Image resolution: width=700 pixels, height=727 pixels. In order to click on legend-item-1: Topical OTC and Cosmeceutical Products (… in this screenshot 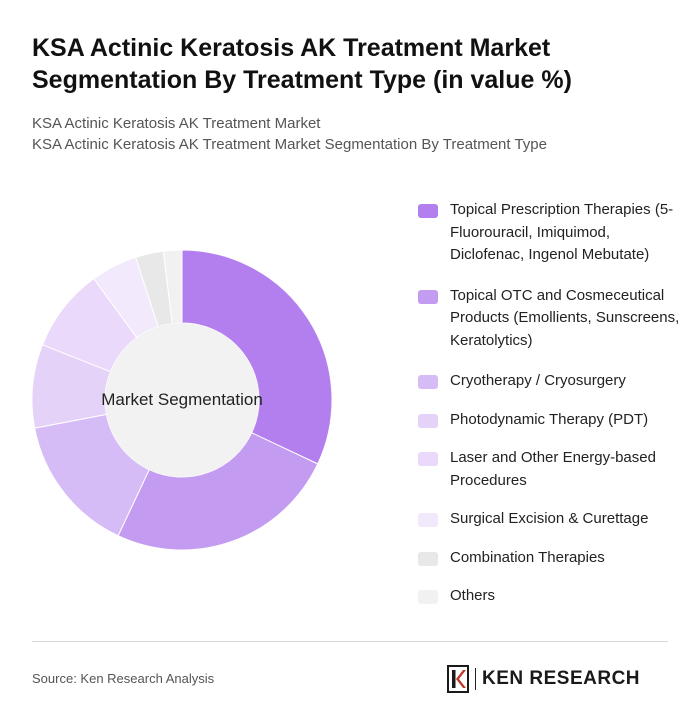, I will do `click(549, 319)`.